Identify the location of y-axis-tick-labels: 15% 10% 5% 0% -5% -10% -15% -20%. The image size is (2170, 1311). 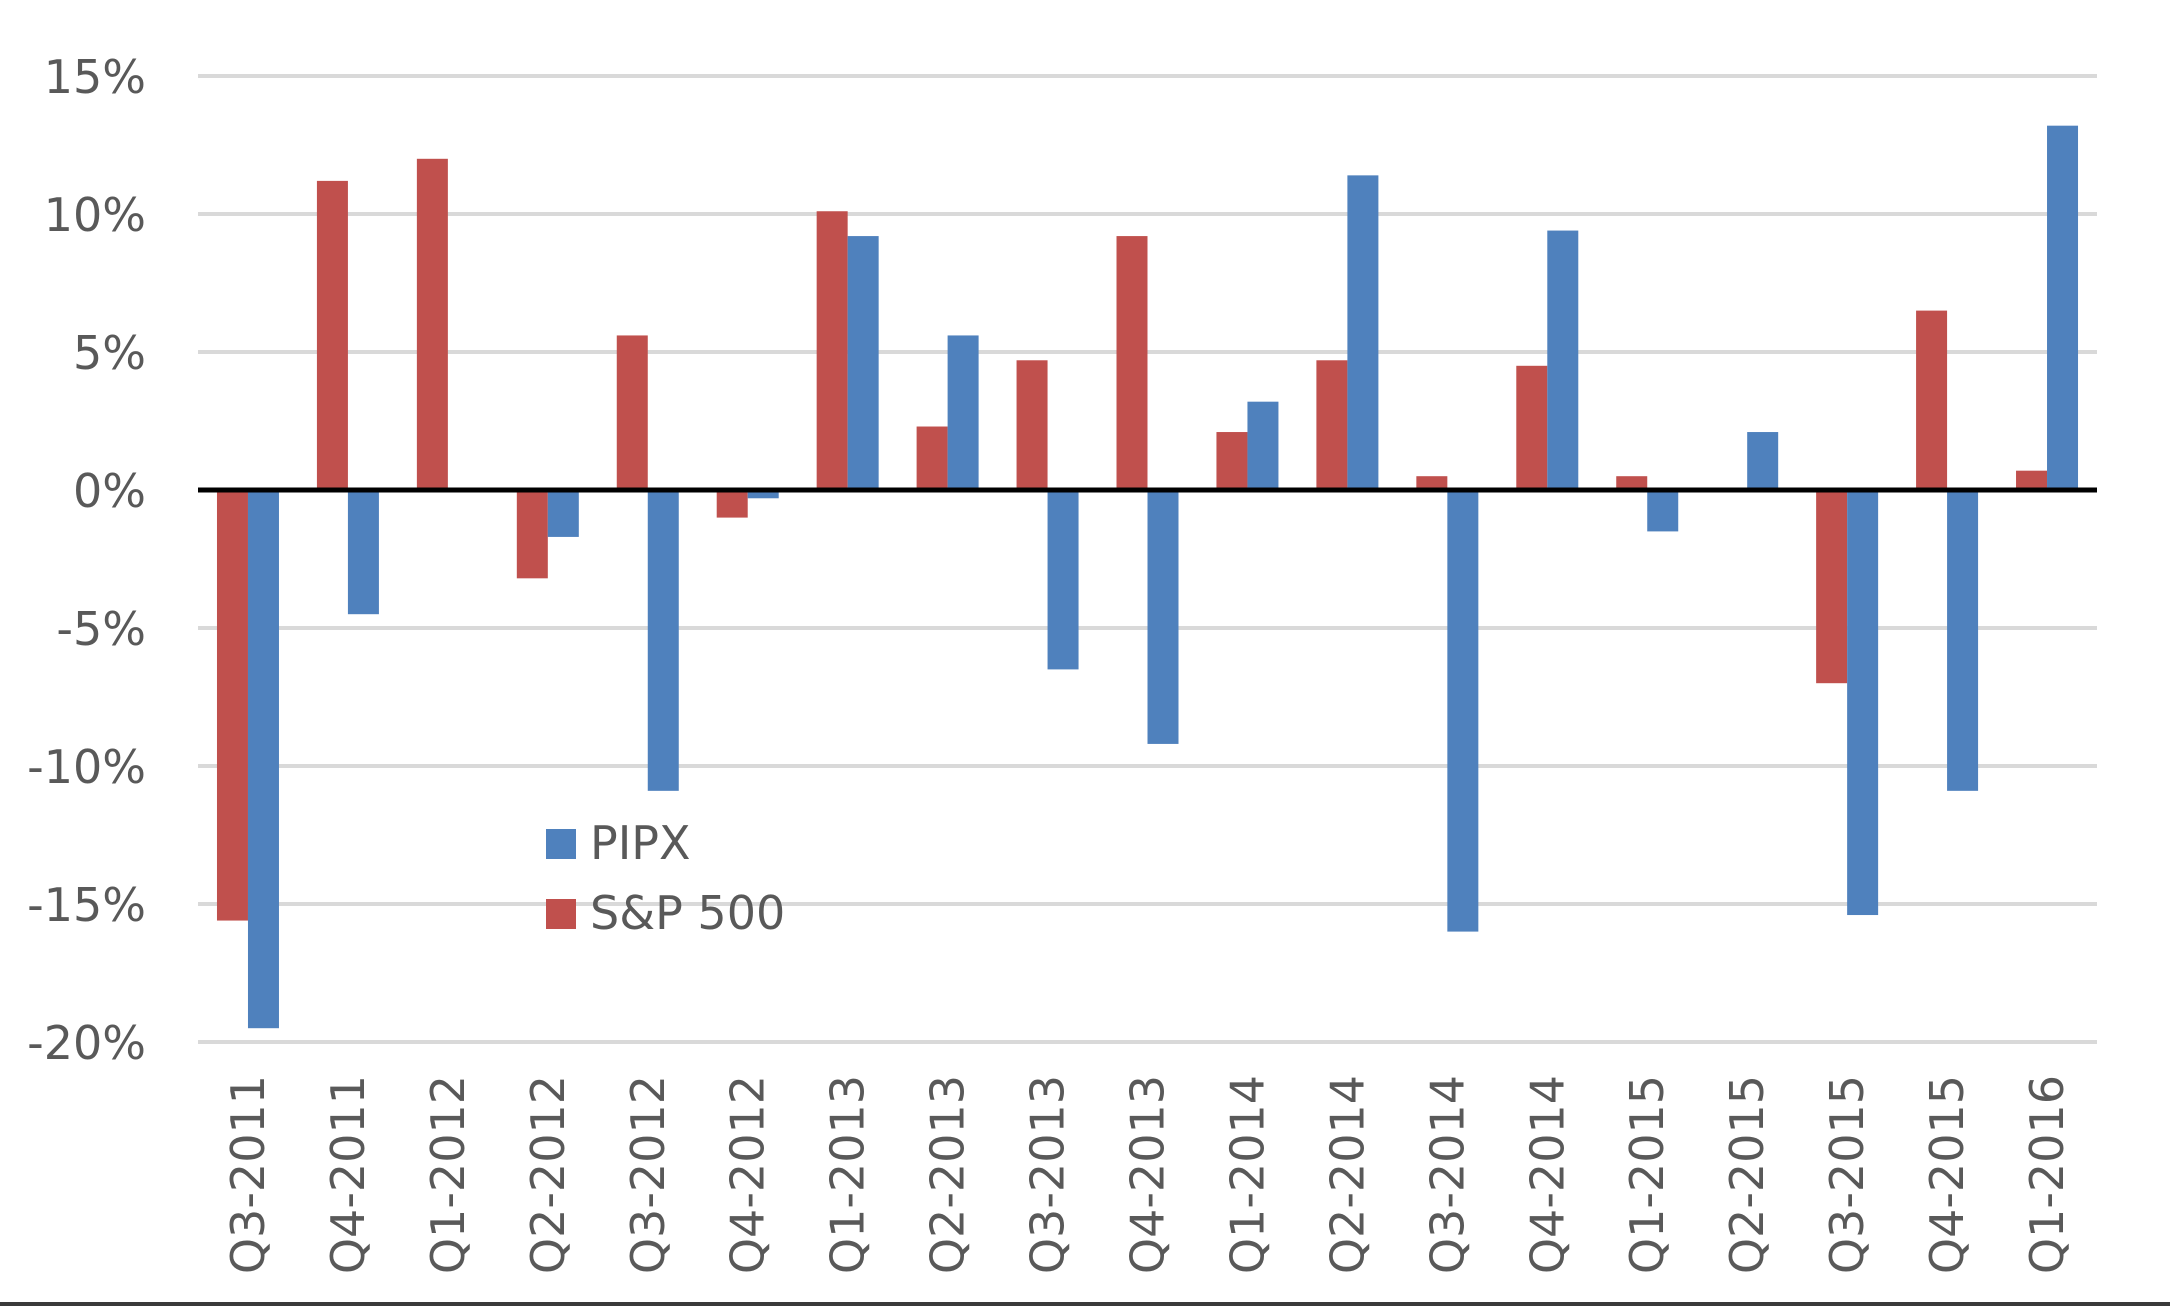
(86, 560).